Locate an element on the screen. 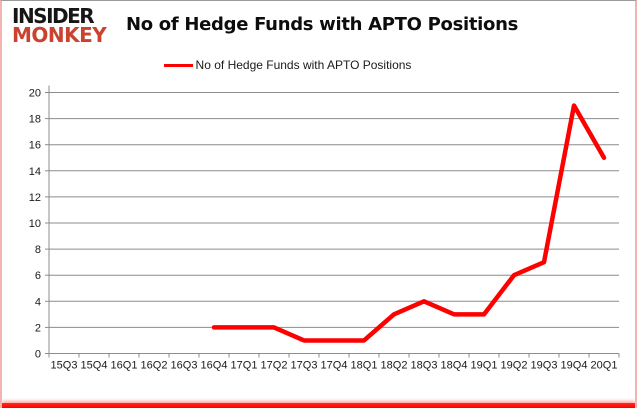 The height and width of the screenshot is (408, 637). x-tick-label: 20Q1 is located at coordinates (604, 366).